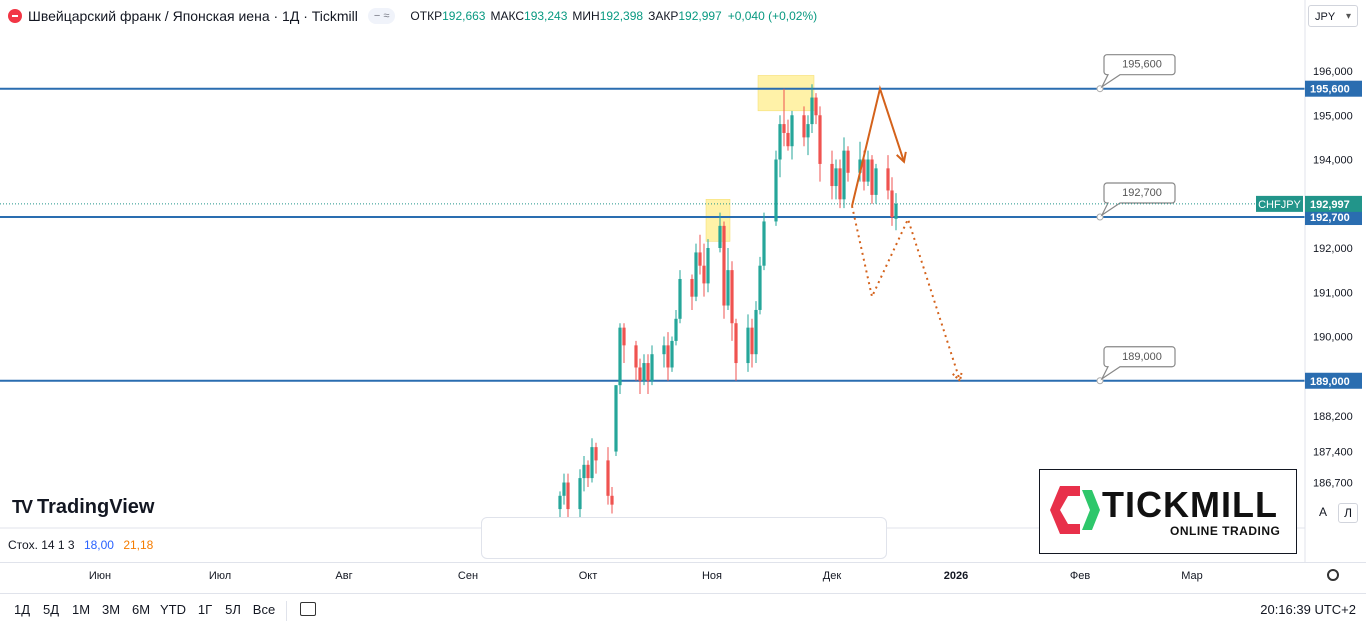 The width and height of the screenshot is (1366, 632). I want to click on high-value: 193,243, so click(546, 16).